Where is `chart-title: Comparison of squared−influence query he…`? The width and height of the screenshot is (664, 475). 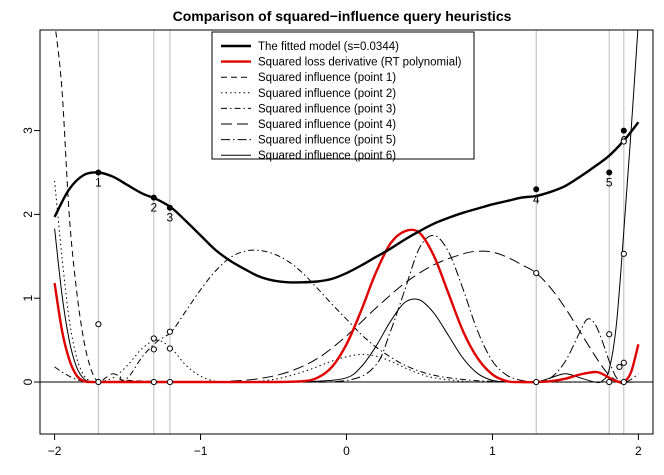
chart-title: Comparison of squared−influence query he… is located at coordinates (342, 16).